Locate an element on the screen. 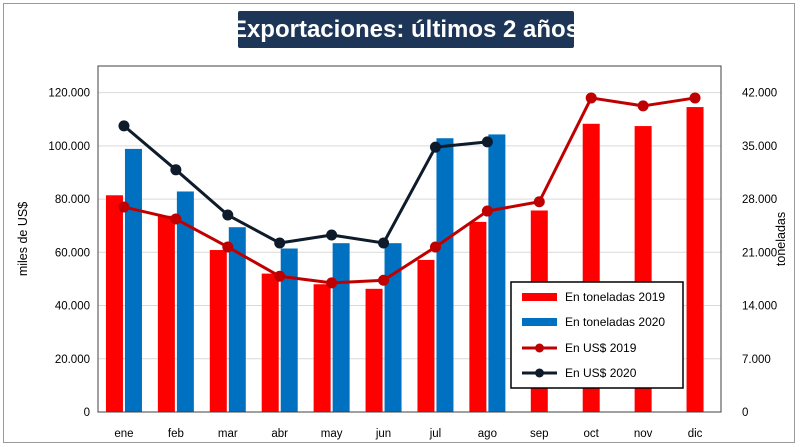 The image size is (800, 447). right-axis-ticks: 0 7.000 14.000 21.000 28.000 35.000 42.000 is located at coordinates (759, 253).